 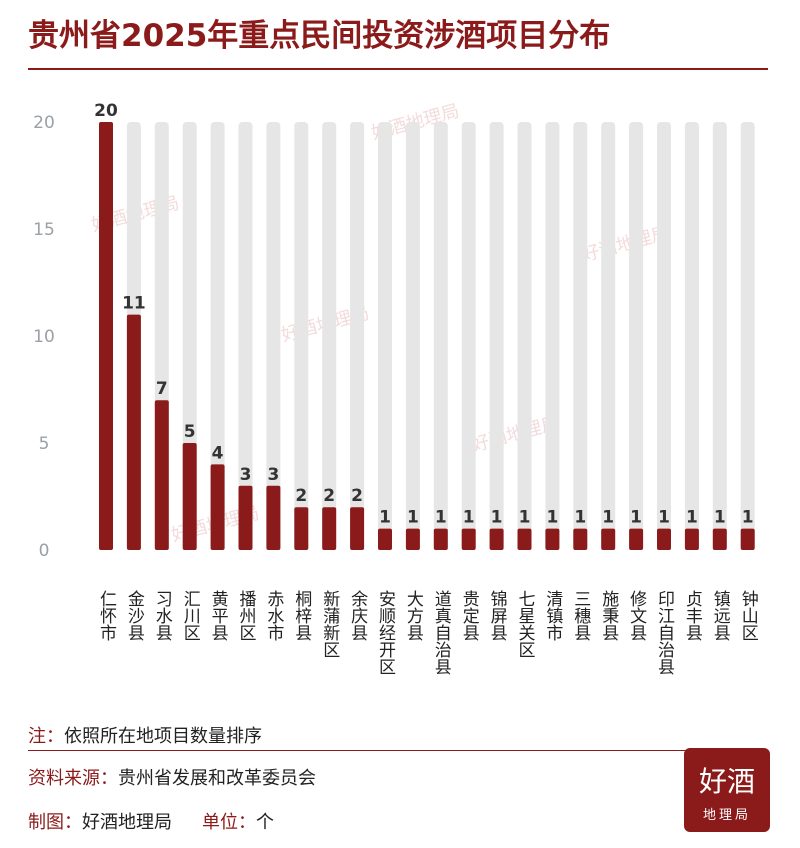 What do you see at coordinates (162, 615) in the screenshot?
I see `x-tick-label: 习水县` at bounding box center [162, 615].